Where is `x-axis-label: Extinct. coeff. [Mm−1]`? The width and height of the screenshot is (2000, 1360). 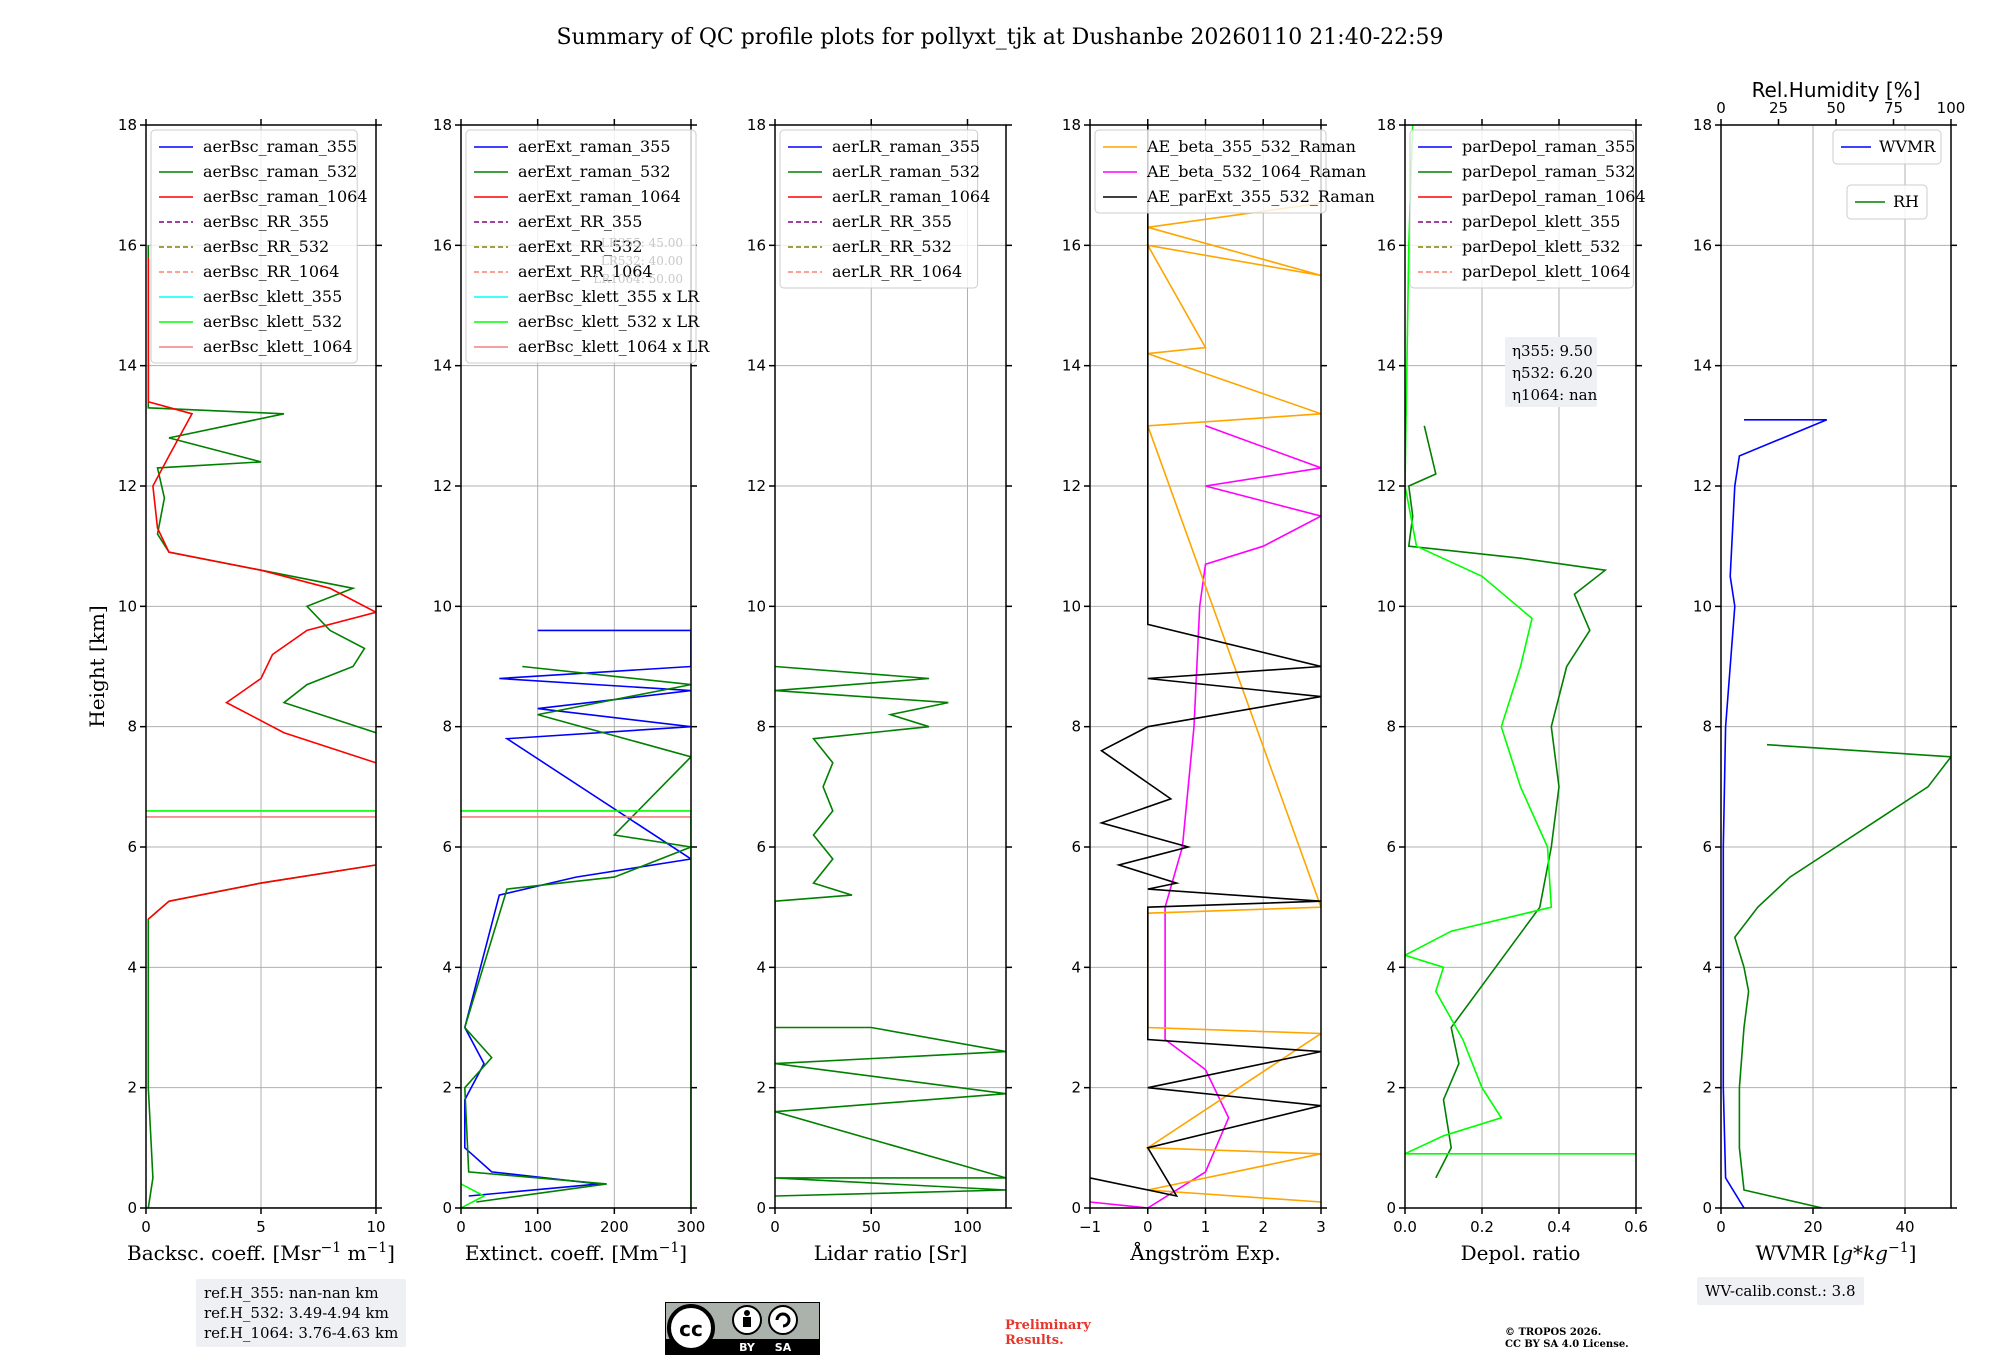
x-axis-label: Extinct. coeff. [Mm−1] is located at coordinates (576, 1252).